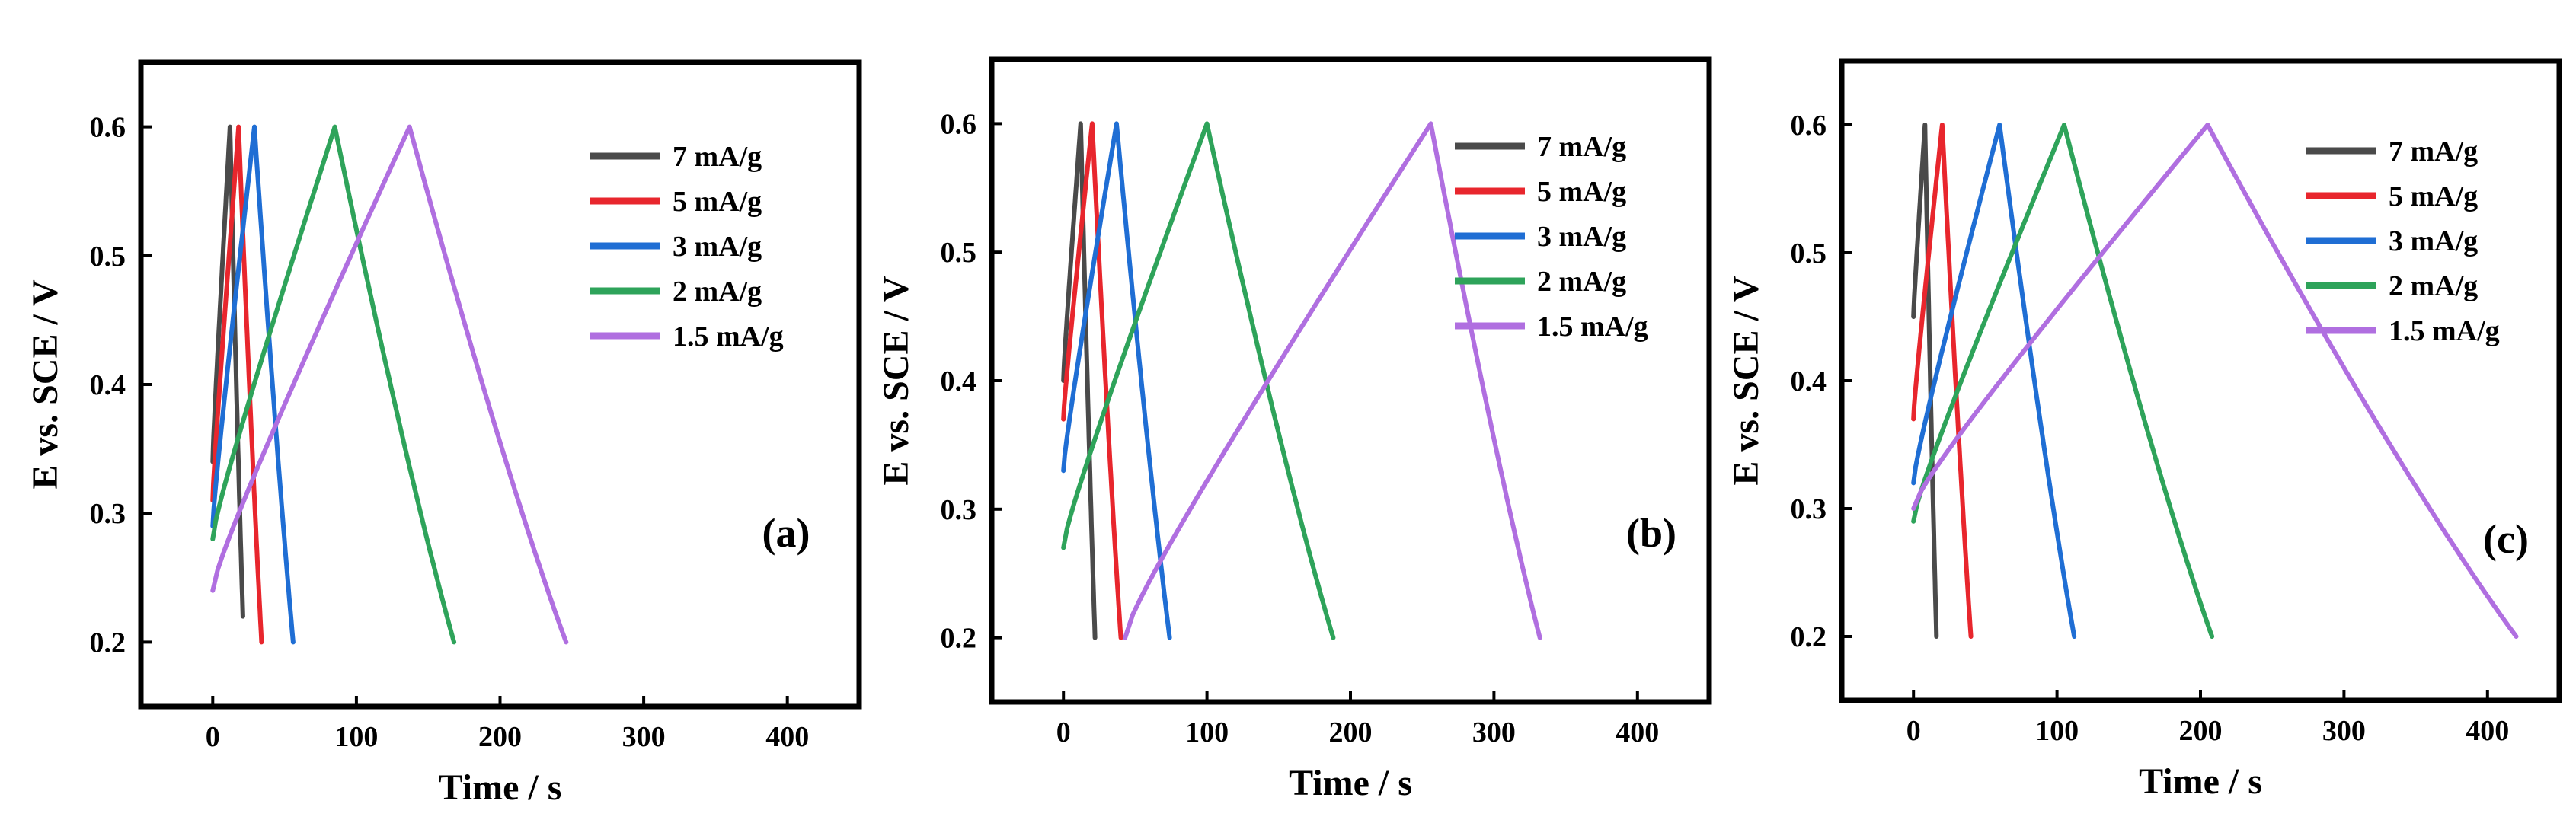  I want to click on panel-label: (c), so click(2506, 539).